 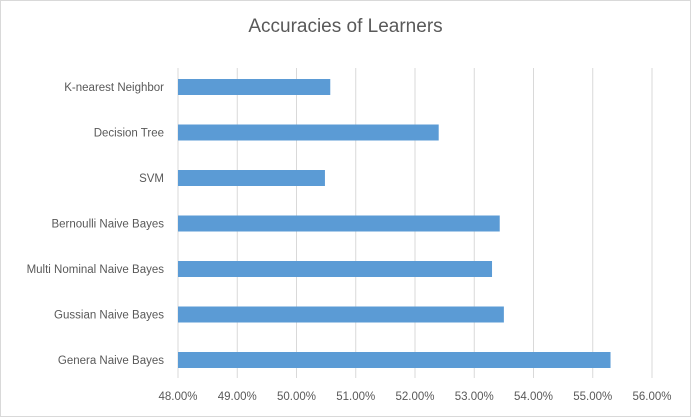 I want to click on category-label: Genera Naive Bayes, so click(x=111, y=361).